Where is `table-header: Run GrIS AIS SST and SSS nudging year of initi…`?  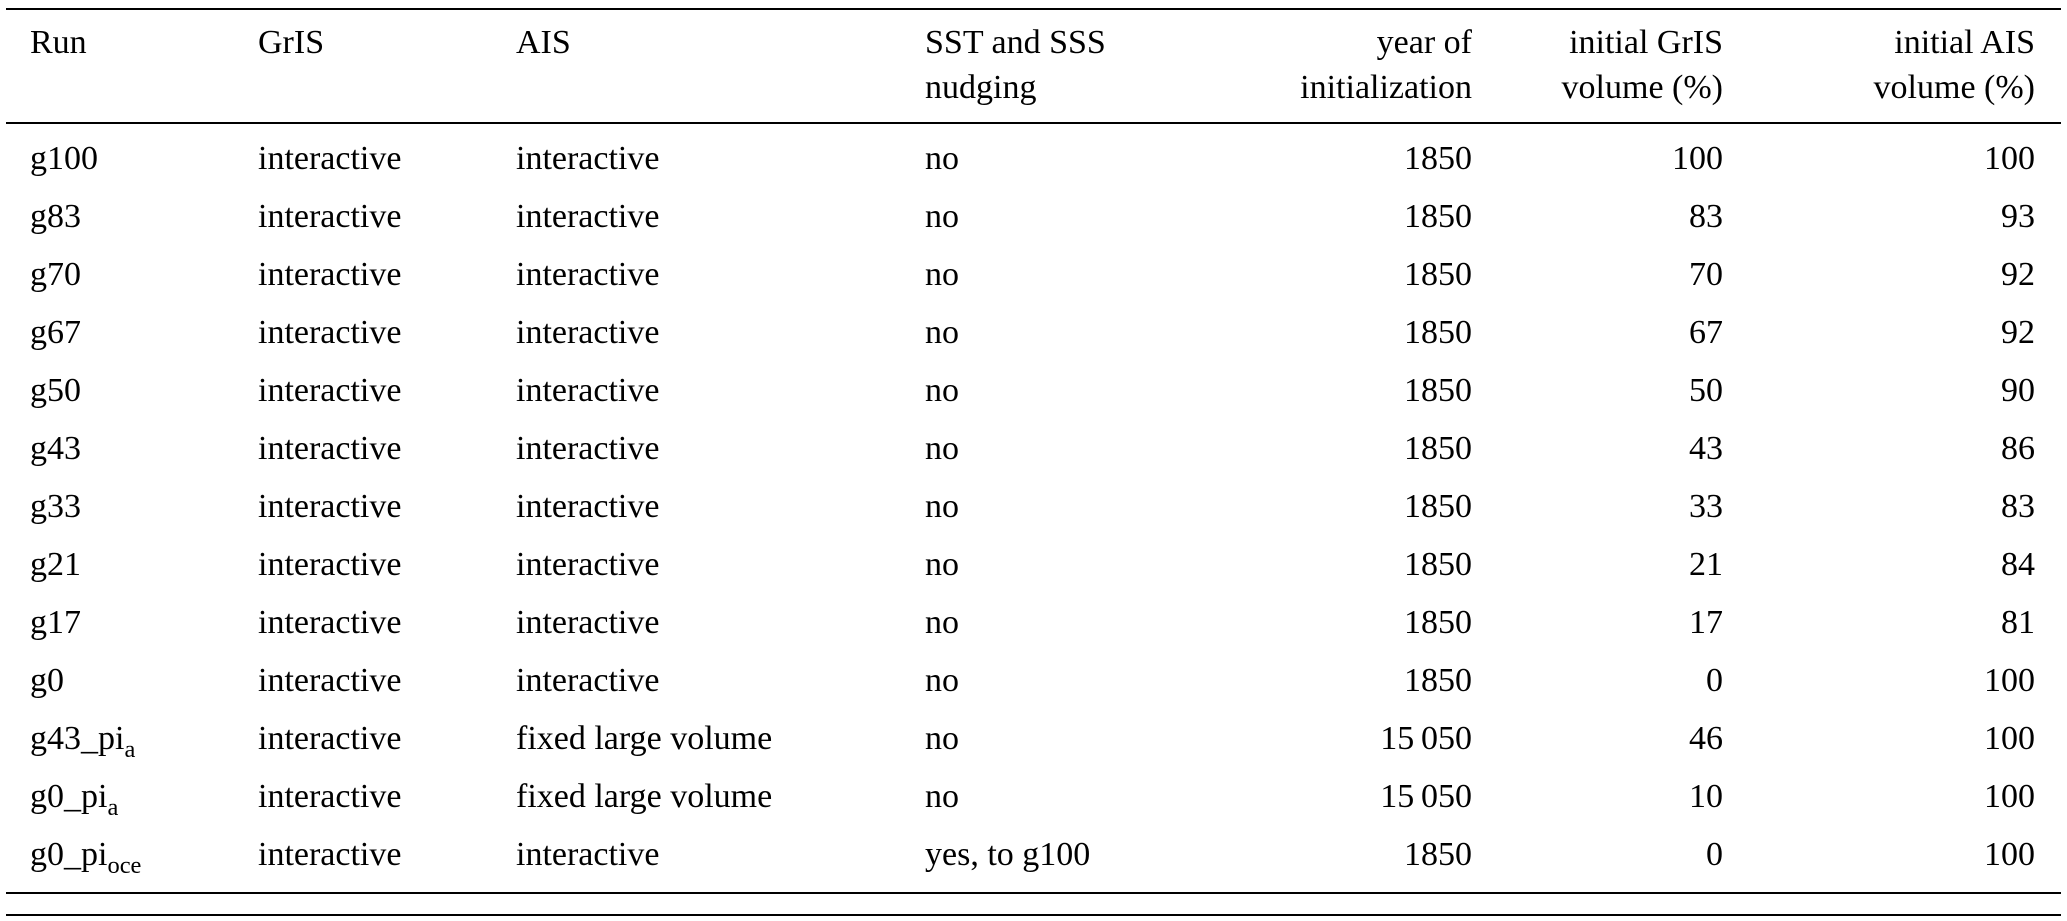 table-header: Run GrIS AIS SST and SSS nudging year of initi… is located at coordinates (1033, 66).